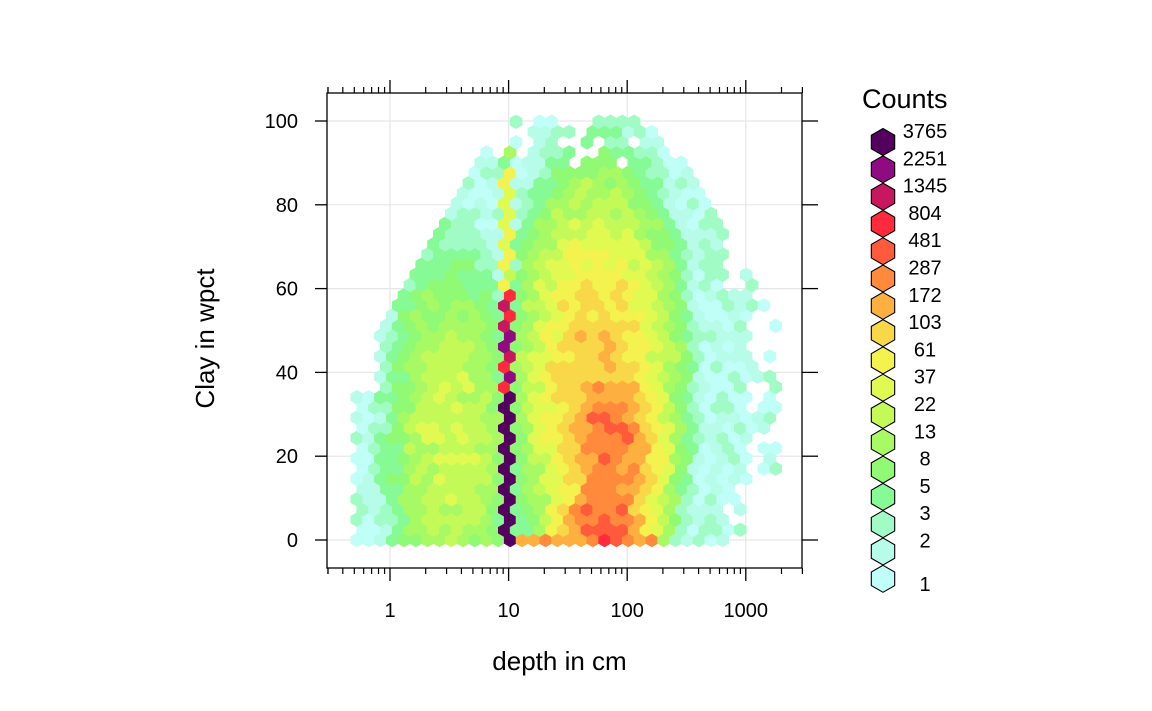 This screenshot has width=1152, height=711. I want to click on legend-label: 13, so click(925, 432).